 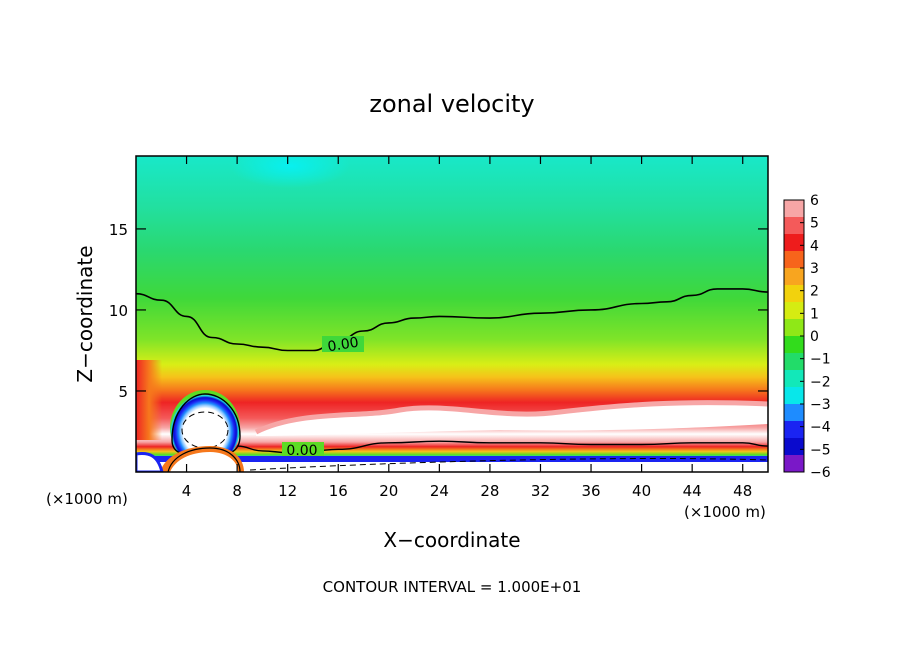 I want to click on x-tick-label: 4, so click(x=187, y=491).